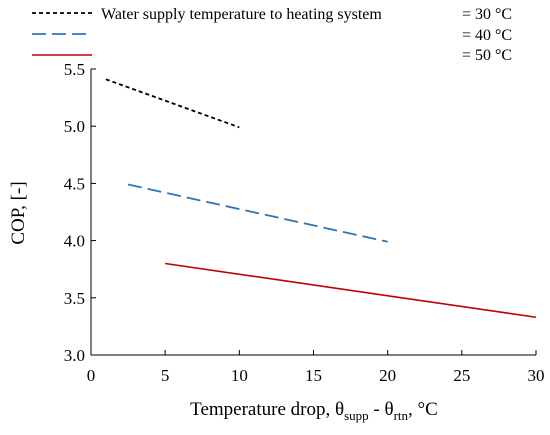  What do you see at coordinates (351, 290) in the screenshot?
I see `series-line-50c` at bounding box center [351, 290].